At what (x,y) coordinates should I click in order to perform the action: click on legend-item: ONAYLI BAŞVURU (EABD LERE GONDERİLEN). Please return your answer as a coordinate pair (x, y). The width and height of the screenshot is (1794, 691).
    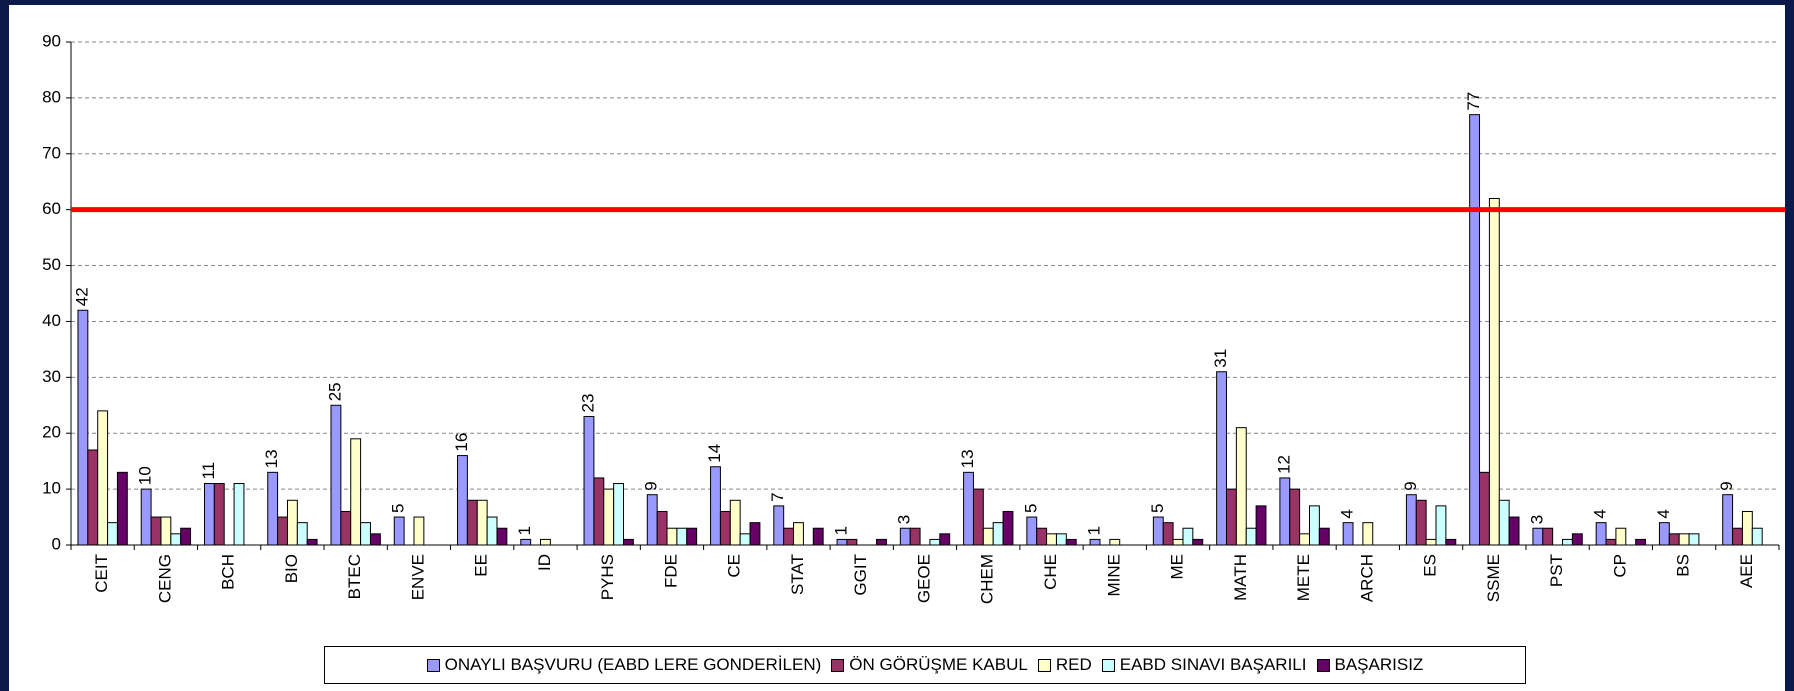
    Looking at the image, I should click on (624, 665).